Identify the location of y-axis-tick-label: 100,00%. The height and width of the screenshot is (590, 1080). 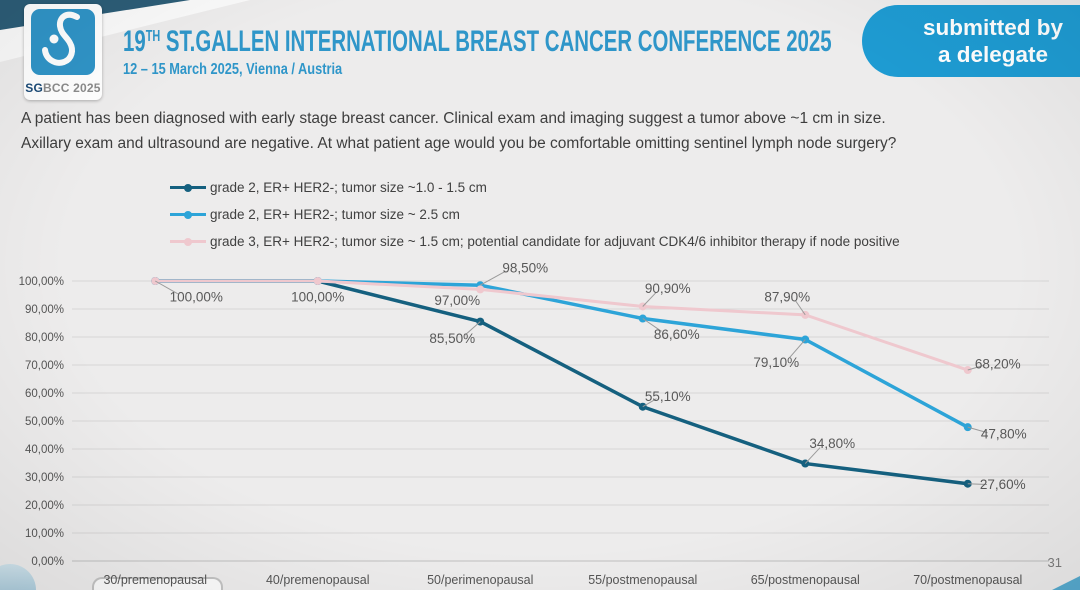
(41, 282).